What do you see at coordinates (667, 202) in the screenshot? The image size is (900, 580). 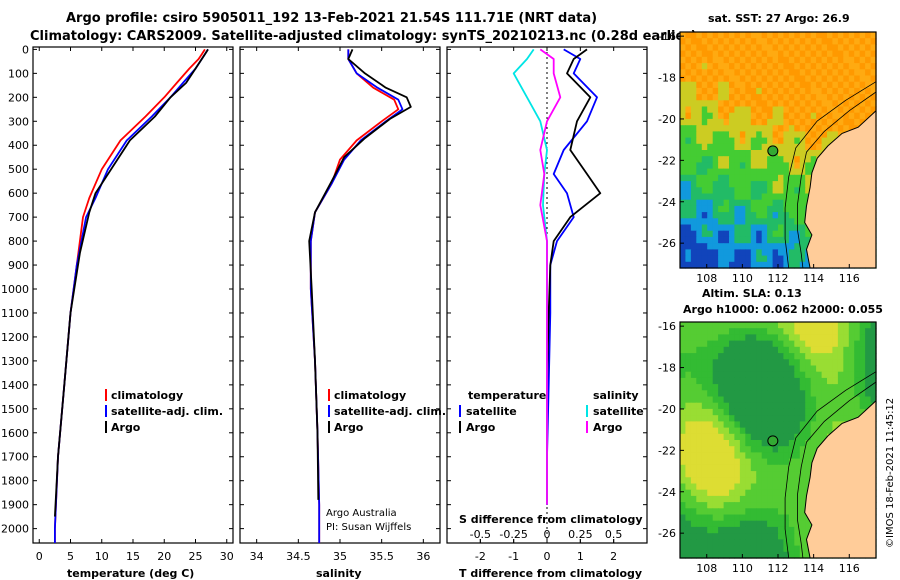 I see `map-y-tick-label: -24` at bounding box center [667, 202].